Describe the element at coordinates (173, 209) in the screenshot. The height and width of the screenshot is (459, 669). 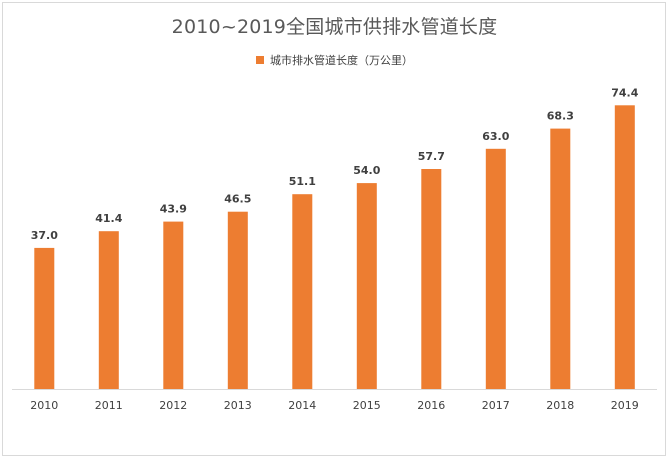
I see `data-label-2012: 43.9` at that location.